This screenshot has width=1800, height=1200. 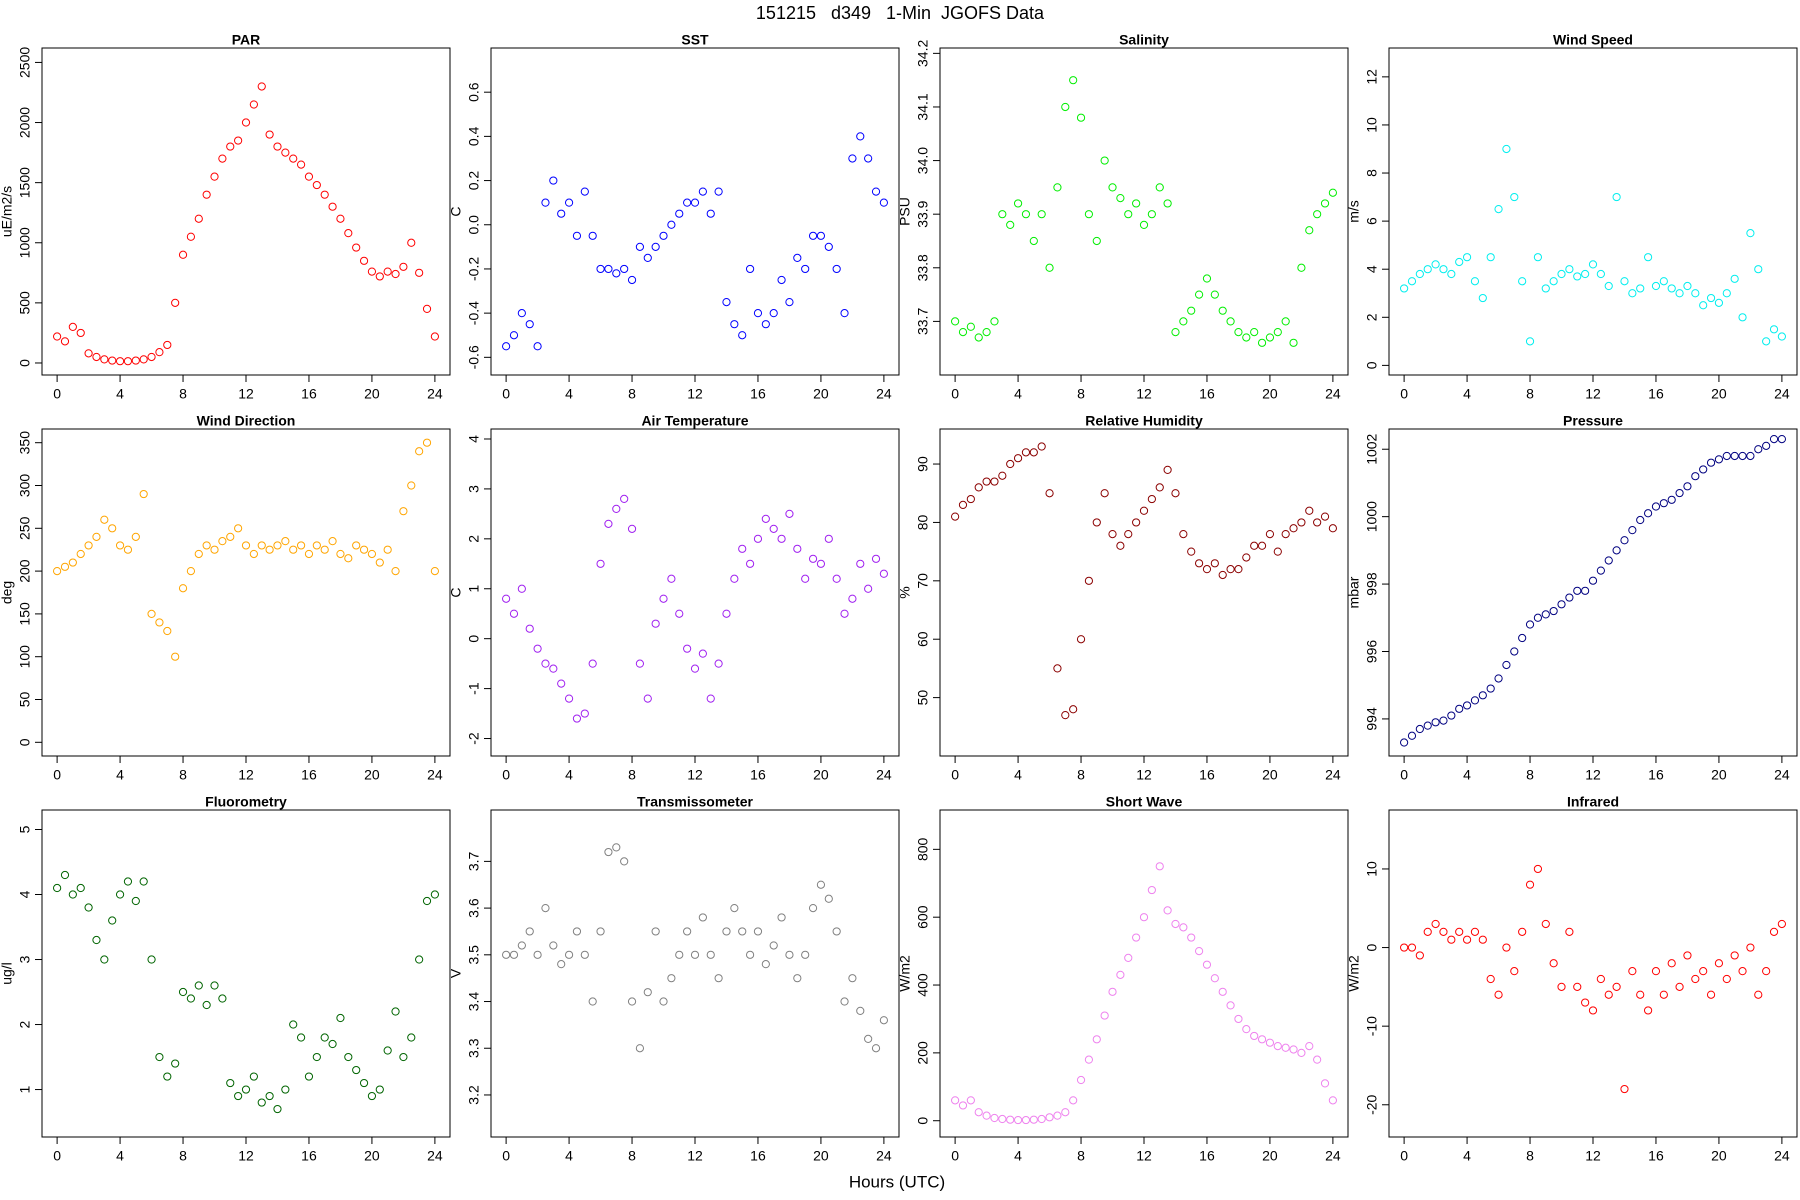 I want to click on y-tick-label: 33.9, so click(x=923, y=213).